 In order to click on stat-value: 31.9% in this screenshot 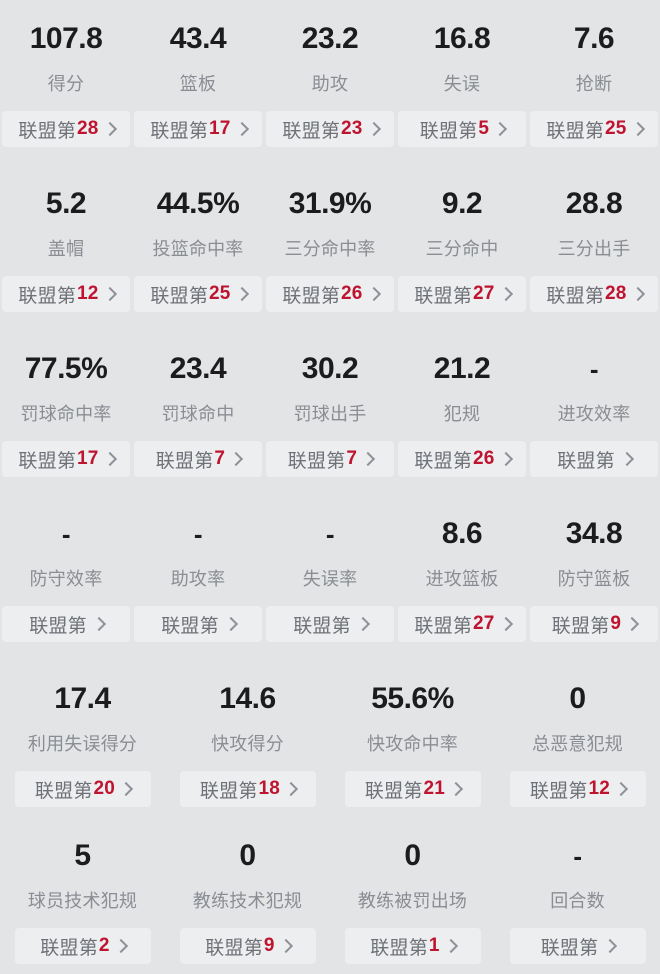, I will do `click(330, 203)`.